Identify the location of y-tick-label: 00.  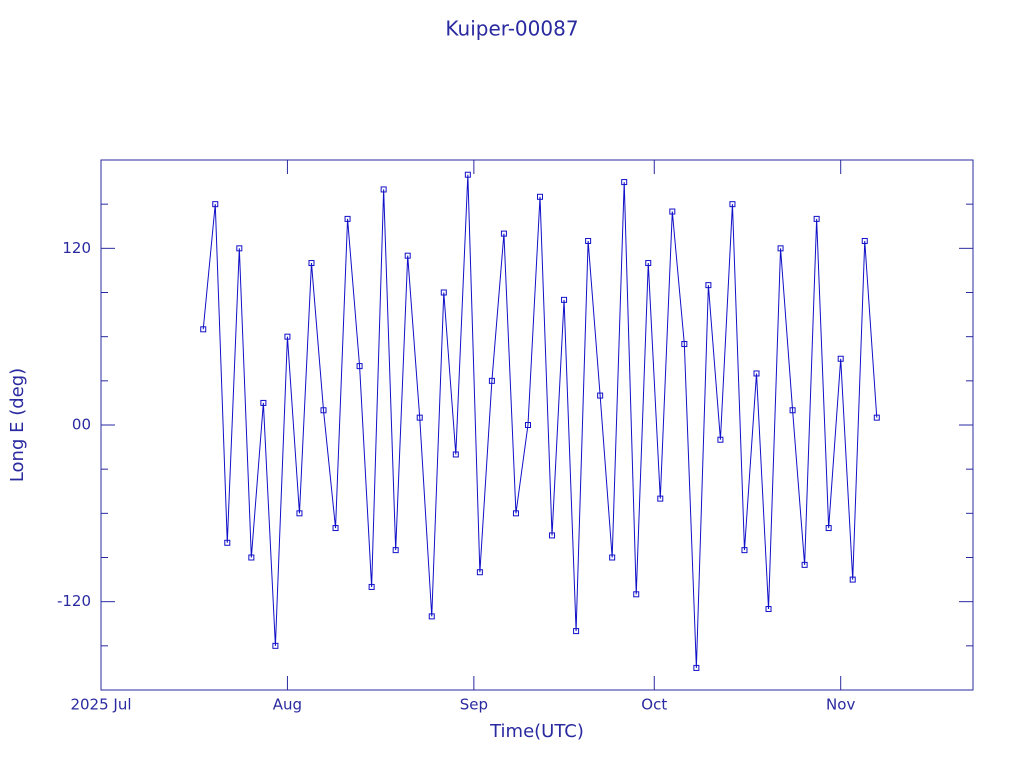
(81, 425).